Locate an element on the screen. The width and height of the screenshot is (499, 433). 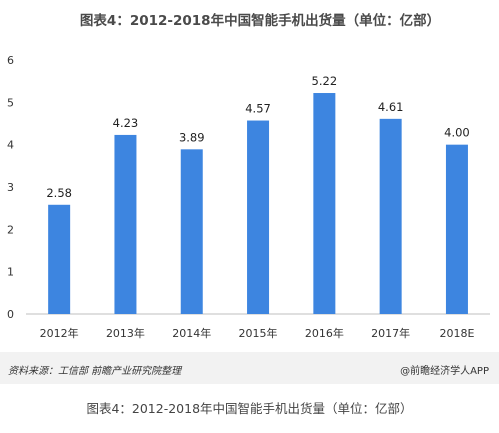
data-label: 3.89 is located at coordinates (192, 137).